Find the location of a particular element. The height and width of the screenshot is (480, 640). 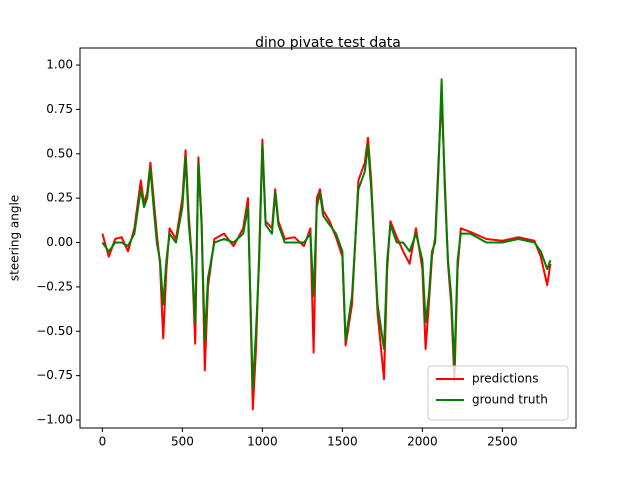

y-tick-label: −1.00 is located at coordinates (54, 420).